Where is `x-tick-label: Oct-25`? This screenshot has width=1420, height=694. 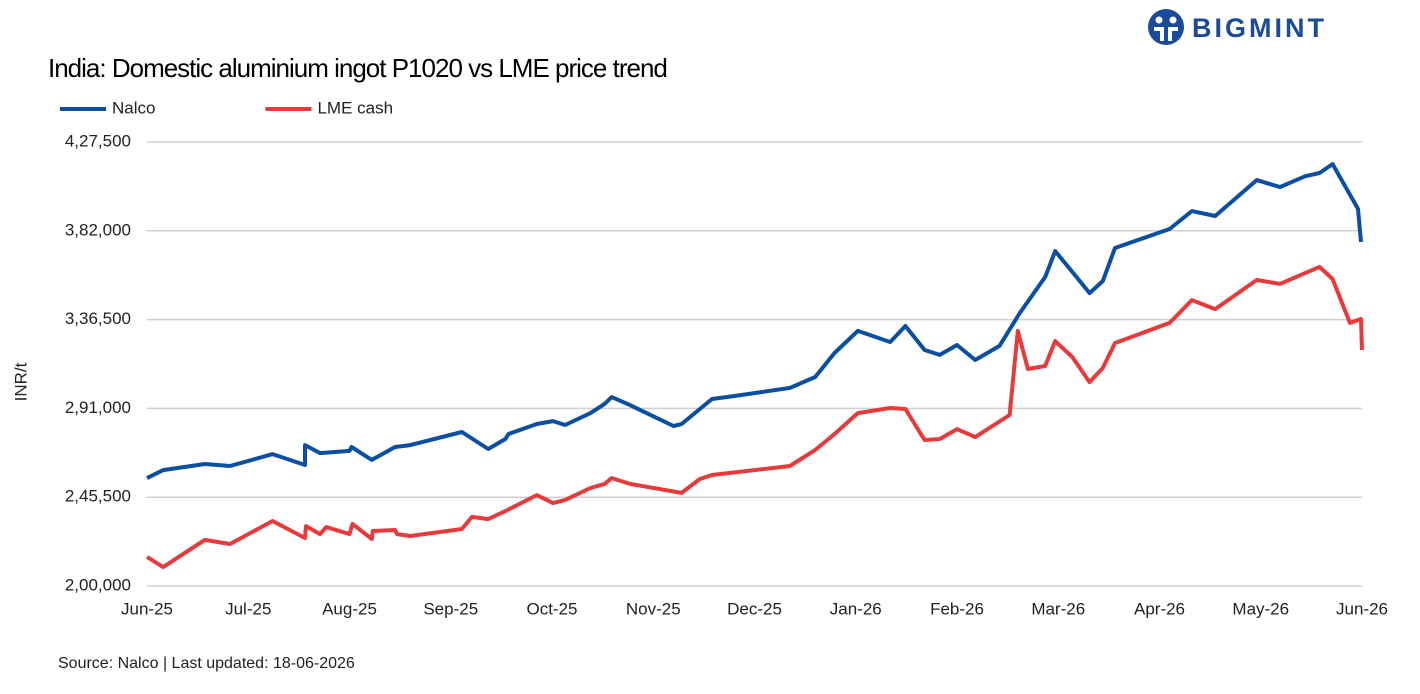
x-tick-label: Oct-25 is located at coordinates (551, 608).